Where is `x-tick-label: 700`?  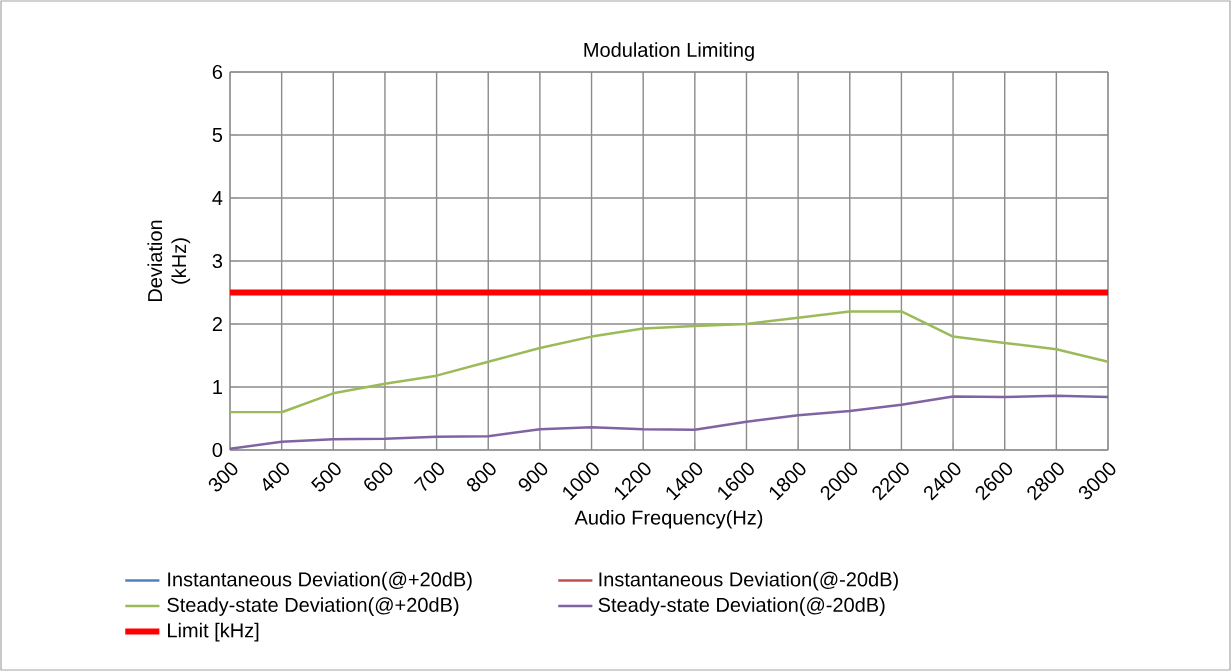
x-tick-label: 700 is located at coordinates (428, 476).